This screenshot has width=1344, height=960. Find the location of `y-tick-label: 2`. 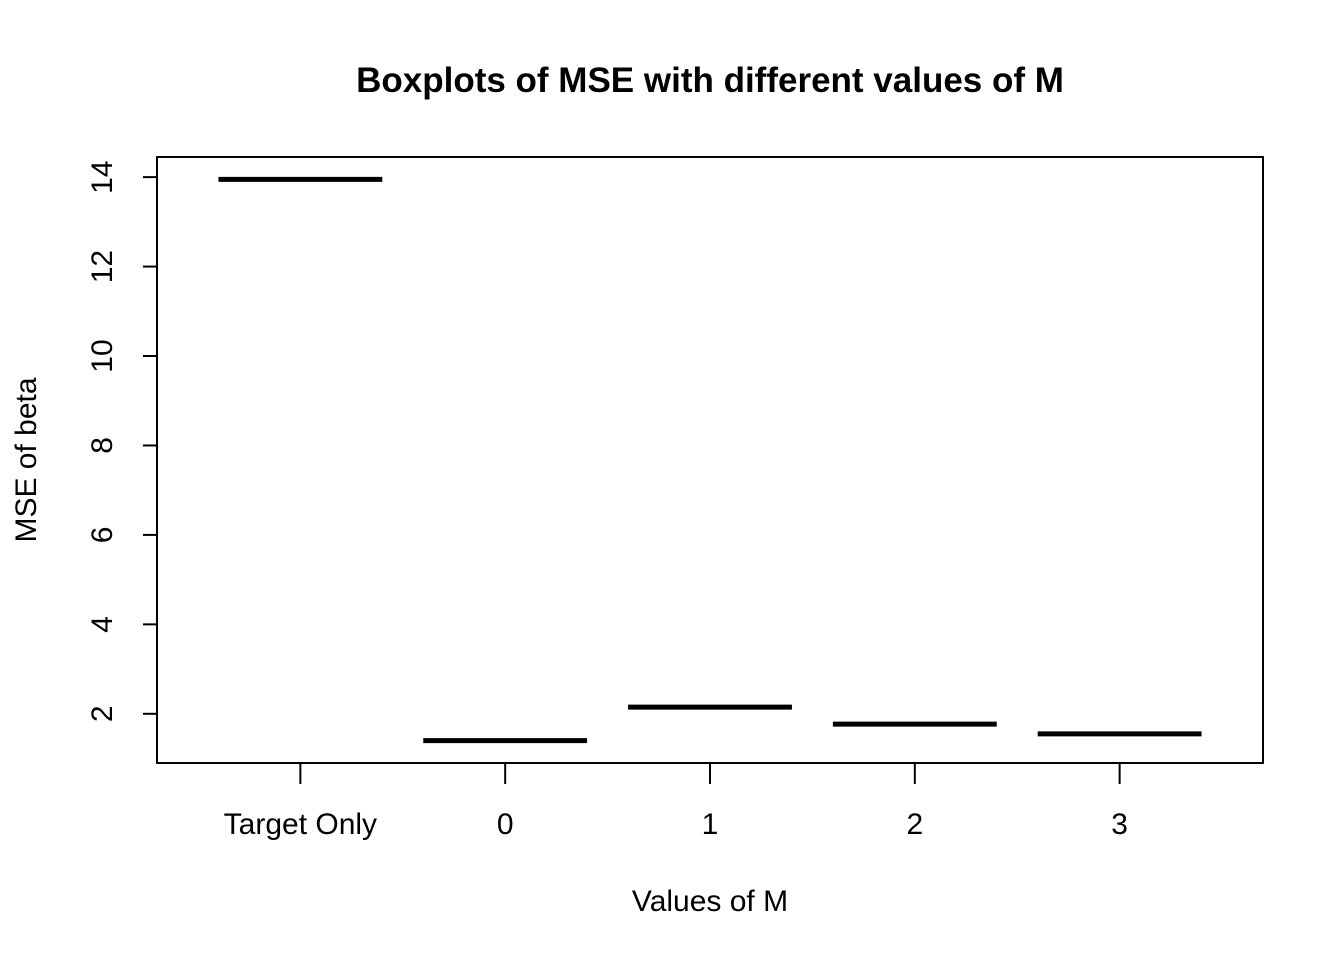

y-tick-label: 2 is located at coordinates (102, 713).